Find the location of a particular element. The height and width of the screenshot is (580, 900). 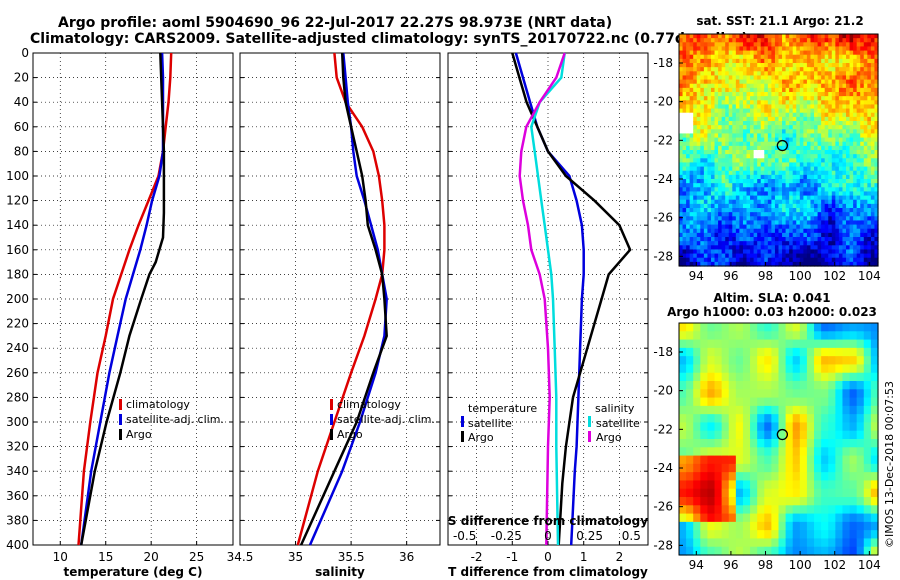

x-tick-label: 2 is located at coordinates (620, 557).